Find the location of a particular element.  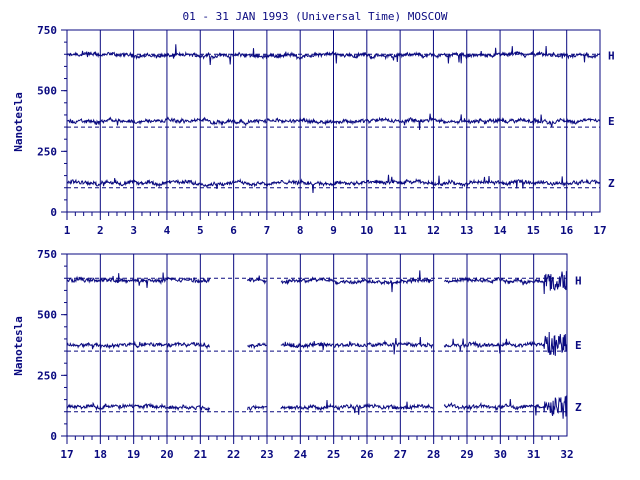

x-tick-label: 32 is located at coordinates (566, 454).